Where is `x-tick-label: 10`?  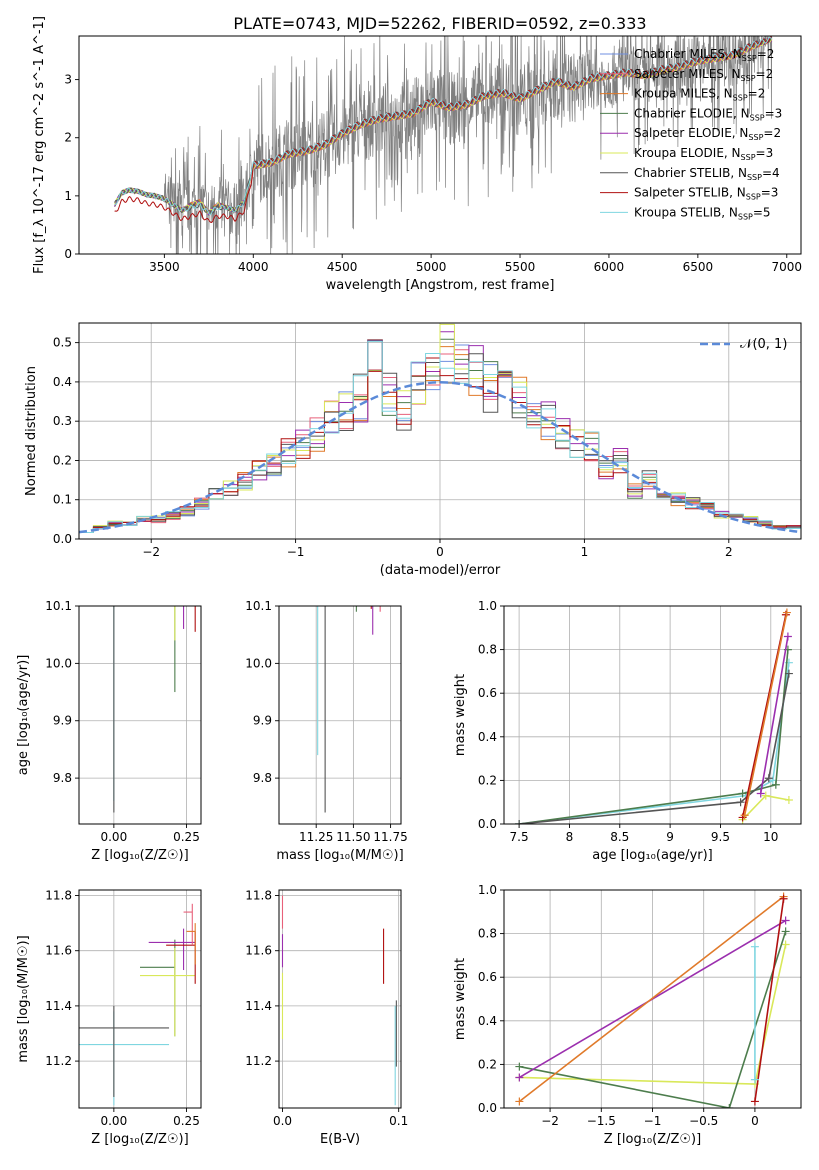 x-tick-label: 10 is located at coordinates (770, 837).